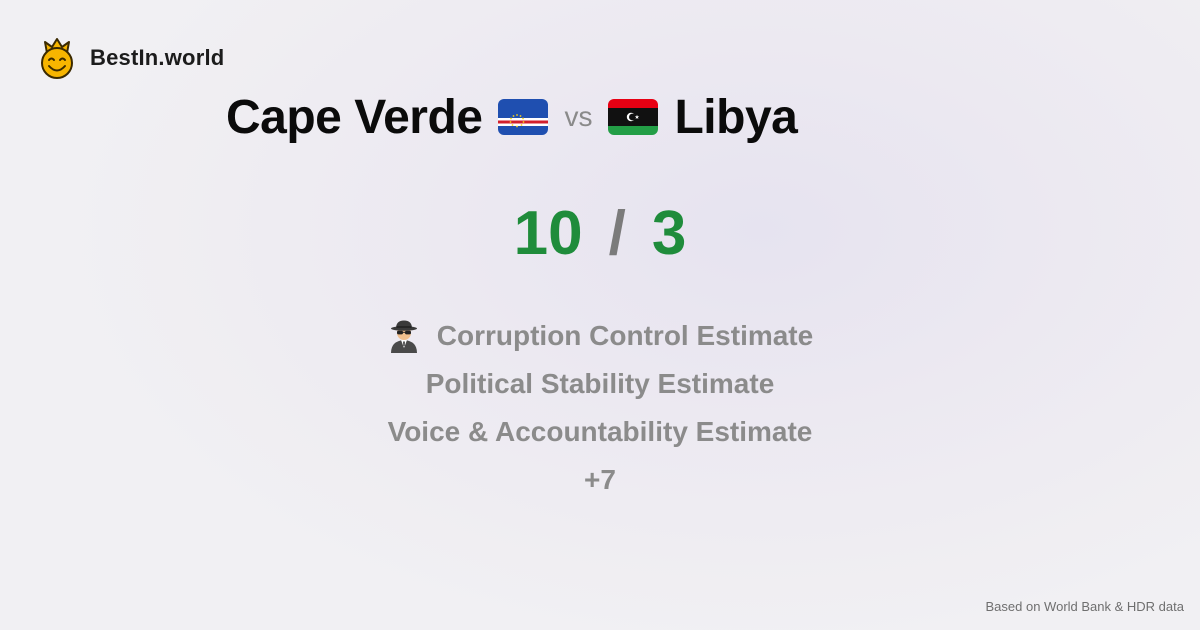 The width and height of the screenshot is (1200, 630). I want to click on cape-verde-flag-icon, so click(523, 117).